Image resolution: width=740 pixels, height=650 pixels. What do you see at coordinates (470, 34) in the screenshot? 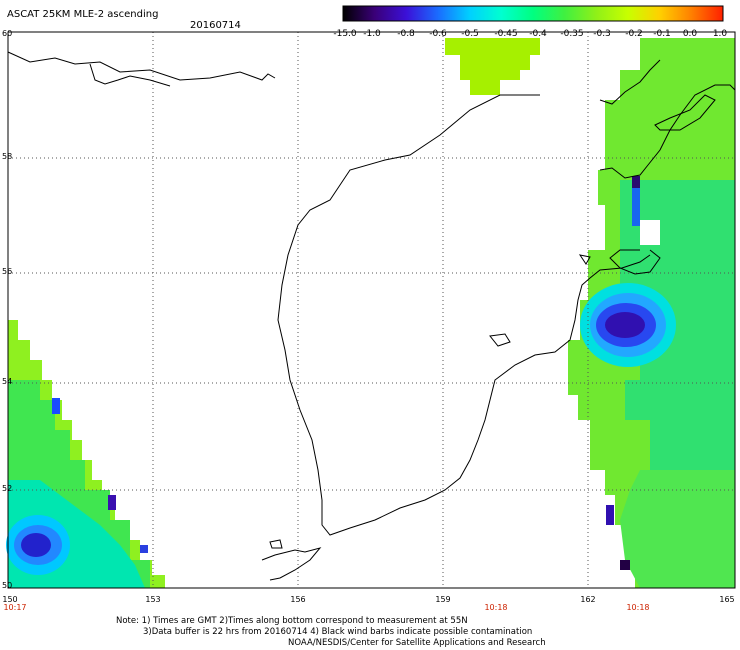
I see `colorbar-label: -0.5` at bounding box center [470, 34].